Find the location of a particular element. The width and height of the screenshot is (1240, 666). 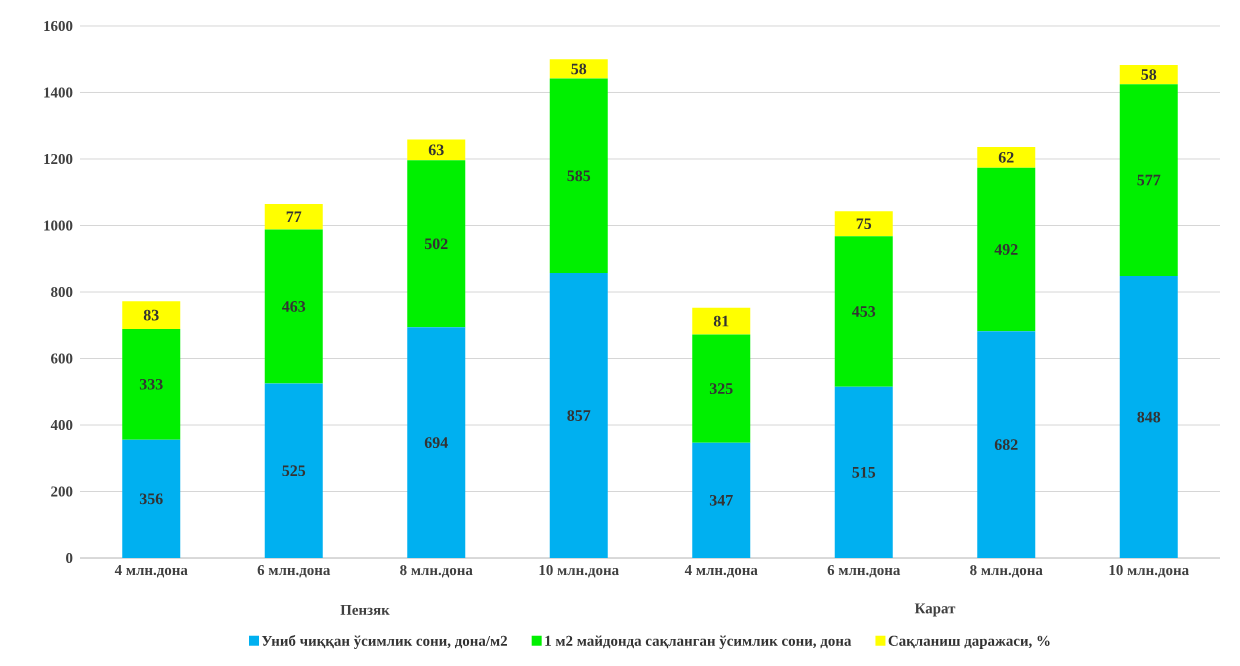

data-label: 682 is located at coordinates (1006, 444).